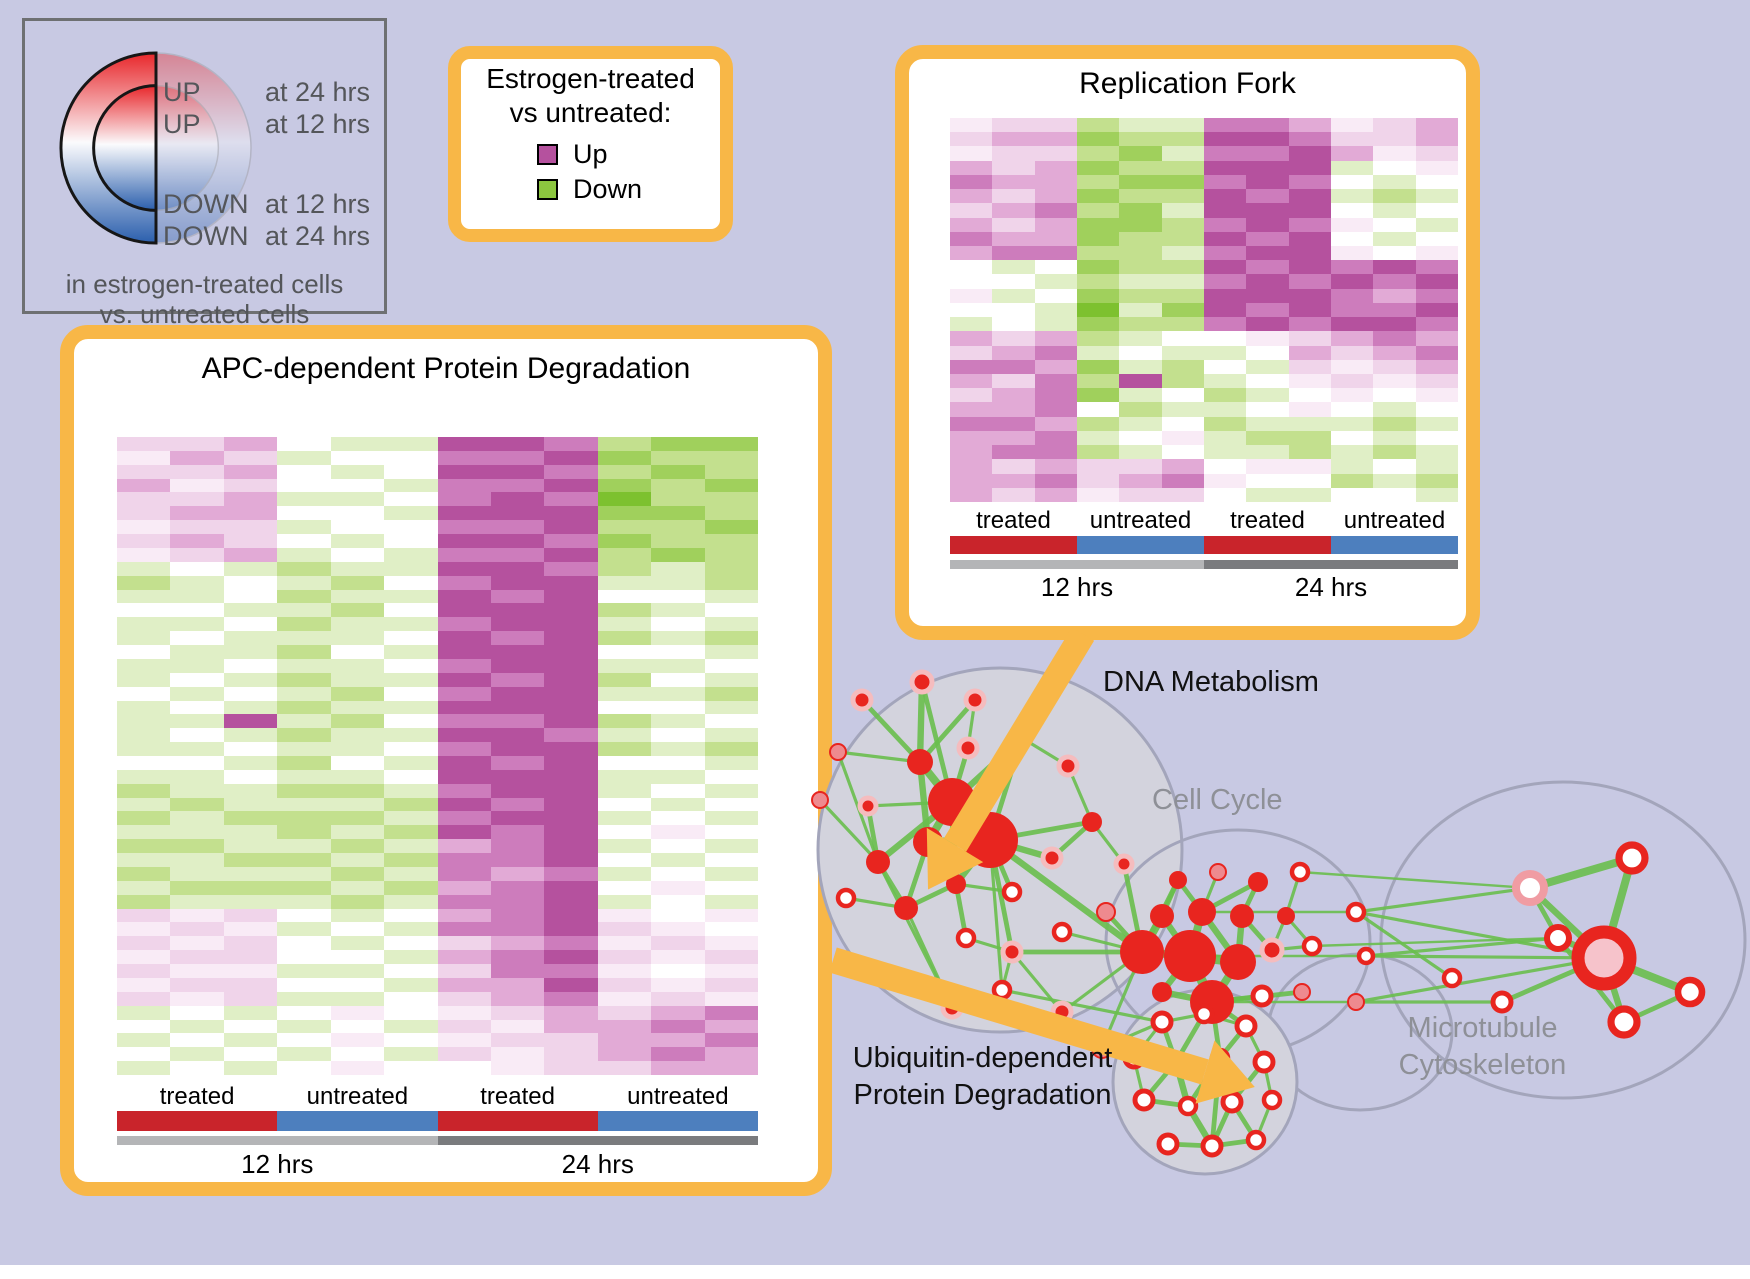 Image resolution: width=1750 pixels, height=1279 pixels. What do you see at coordinates (437, 1121) in the screenshot?
I see `apc-condition-bars` at bounding box center [437, 1121].